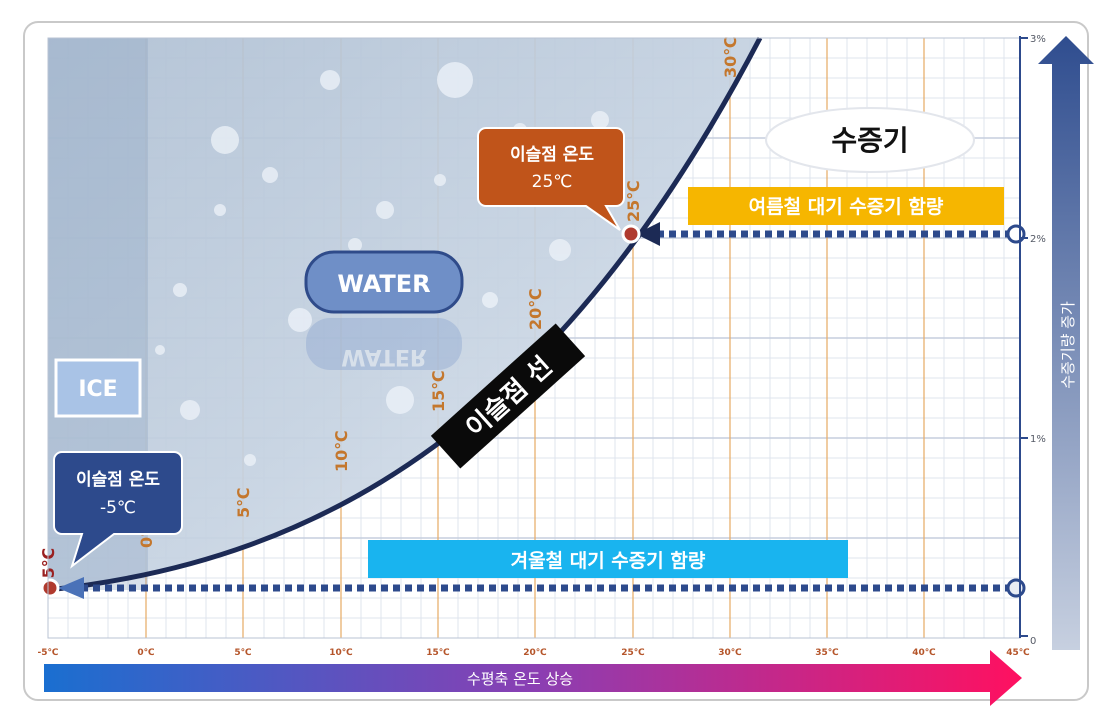 The height and width of the screenshot is (724, 1110). What do you see at coordinates (50, 588) in the screenshot?
I see `dew-point-minus5` at bounding box center [50, 588].